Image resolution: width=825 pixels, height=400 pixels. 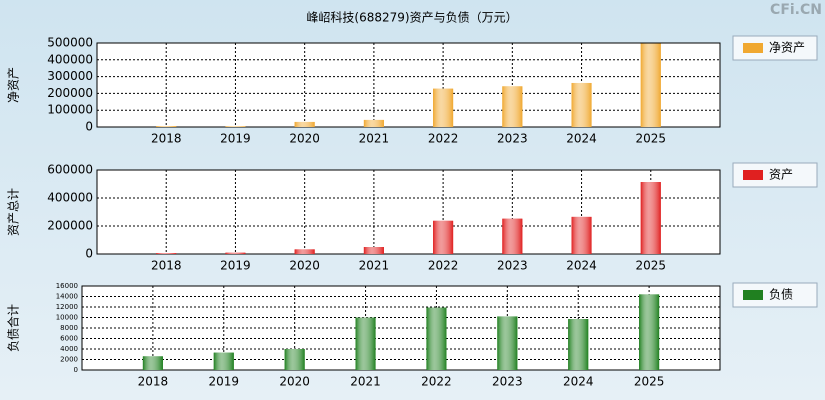 What do you see at coordinates (787, 48) in the screenshot?
I see `legend-label: 净资产` at bounding box center [787, 48].